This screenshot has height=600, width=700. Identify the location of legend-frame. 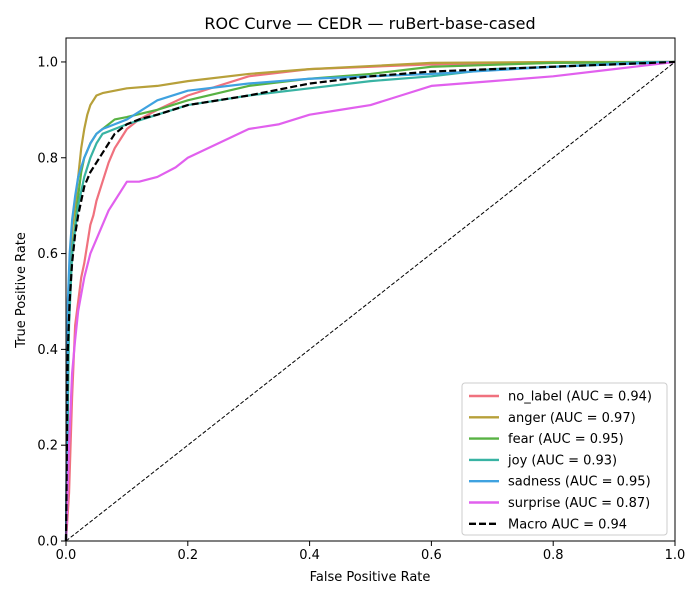
(564, 459).